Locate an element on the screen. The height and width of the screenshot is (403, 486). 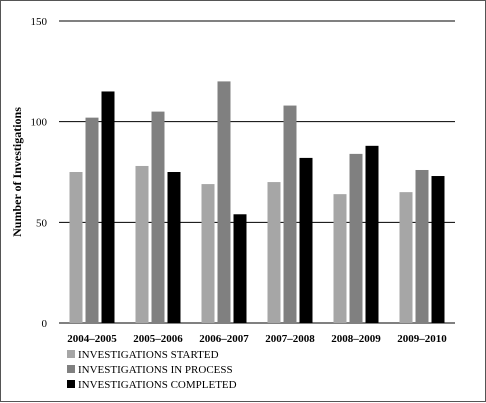
y-tick-label: 150 is located at coordinates (39, 22).